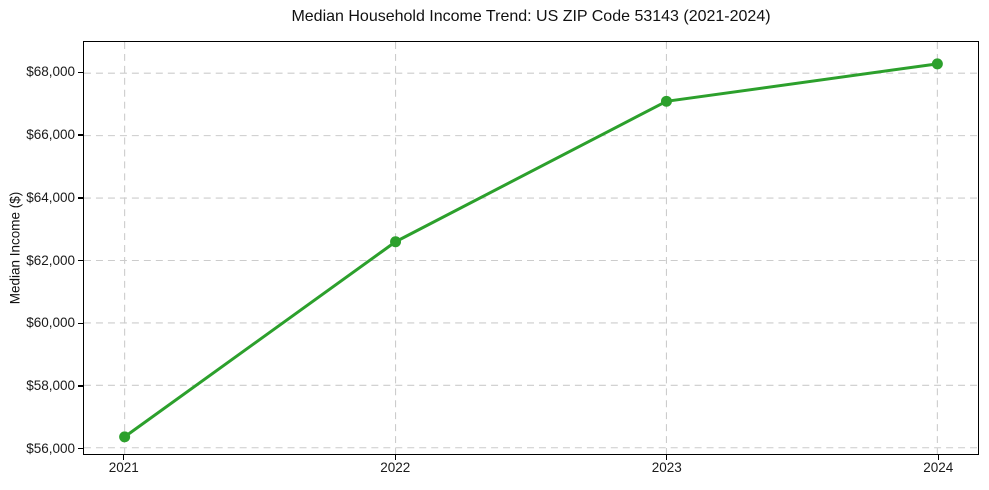  I want to click on x-tick-label: 2022, so click(395, 467).